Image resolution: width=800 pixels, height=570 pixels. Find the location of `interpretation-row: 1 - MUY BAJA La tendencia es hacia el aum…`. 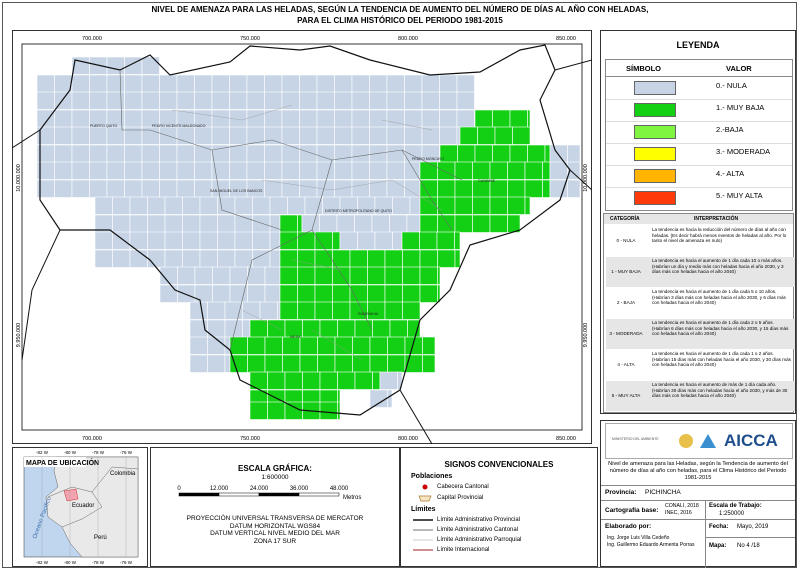

interpretation-row: 1 - MUY BAJA La tendencia es hacia el aum… is located at coordinates (700, 272).